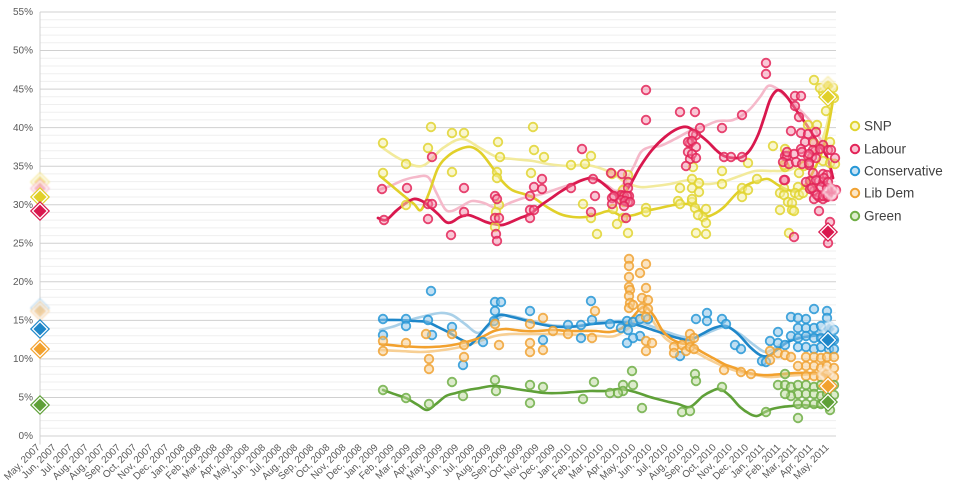  Describe the element at coordinates (23, 128) in the screenshot. I see `svg-text: 40%` at that location.